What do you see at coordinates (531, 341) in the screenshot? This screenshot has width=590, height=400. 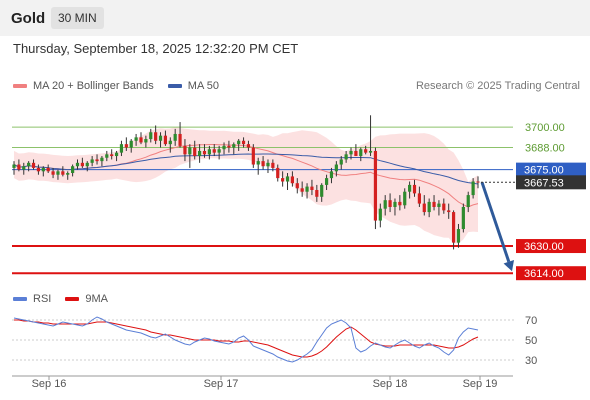 I see `rsi-tick-label: 50` at bounding box center [531, 341].